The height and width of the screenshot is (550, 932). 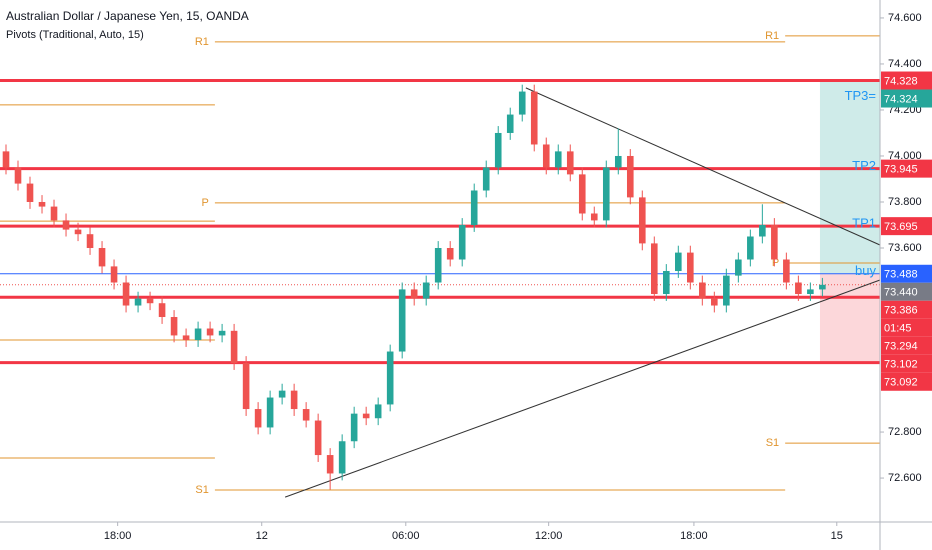 What do you see at coordinates (905, 478) in the screenshot?
I see `y-tick-label: 72.600` at bounding box center [905, 478].